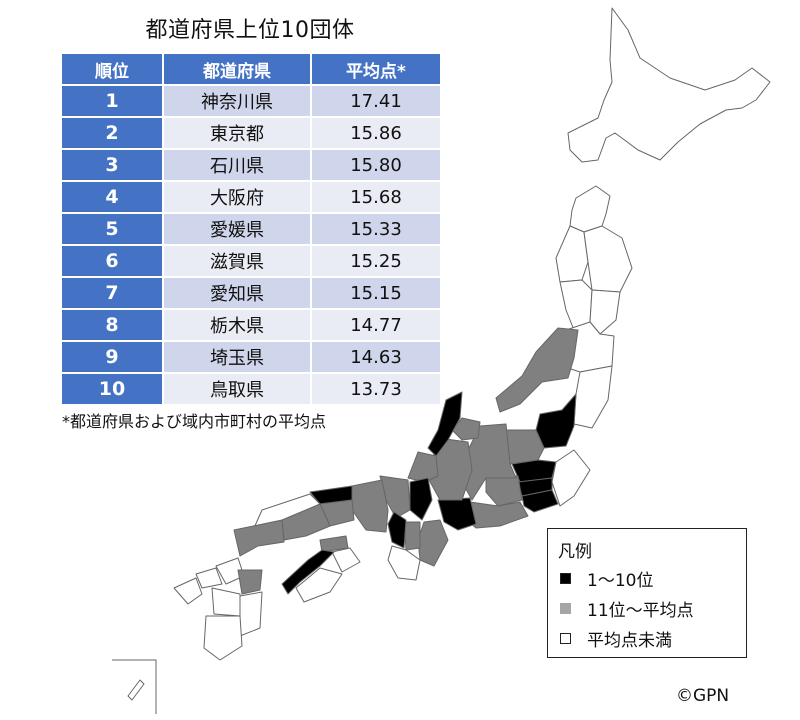 The width and height of the screenshot is (800, 720). I want to click on header-rank: 順位, so click(112, 69).